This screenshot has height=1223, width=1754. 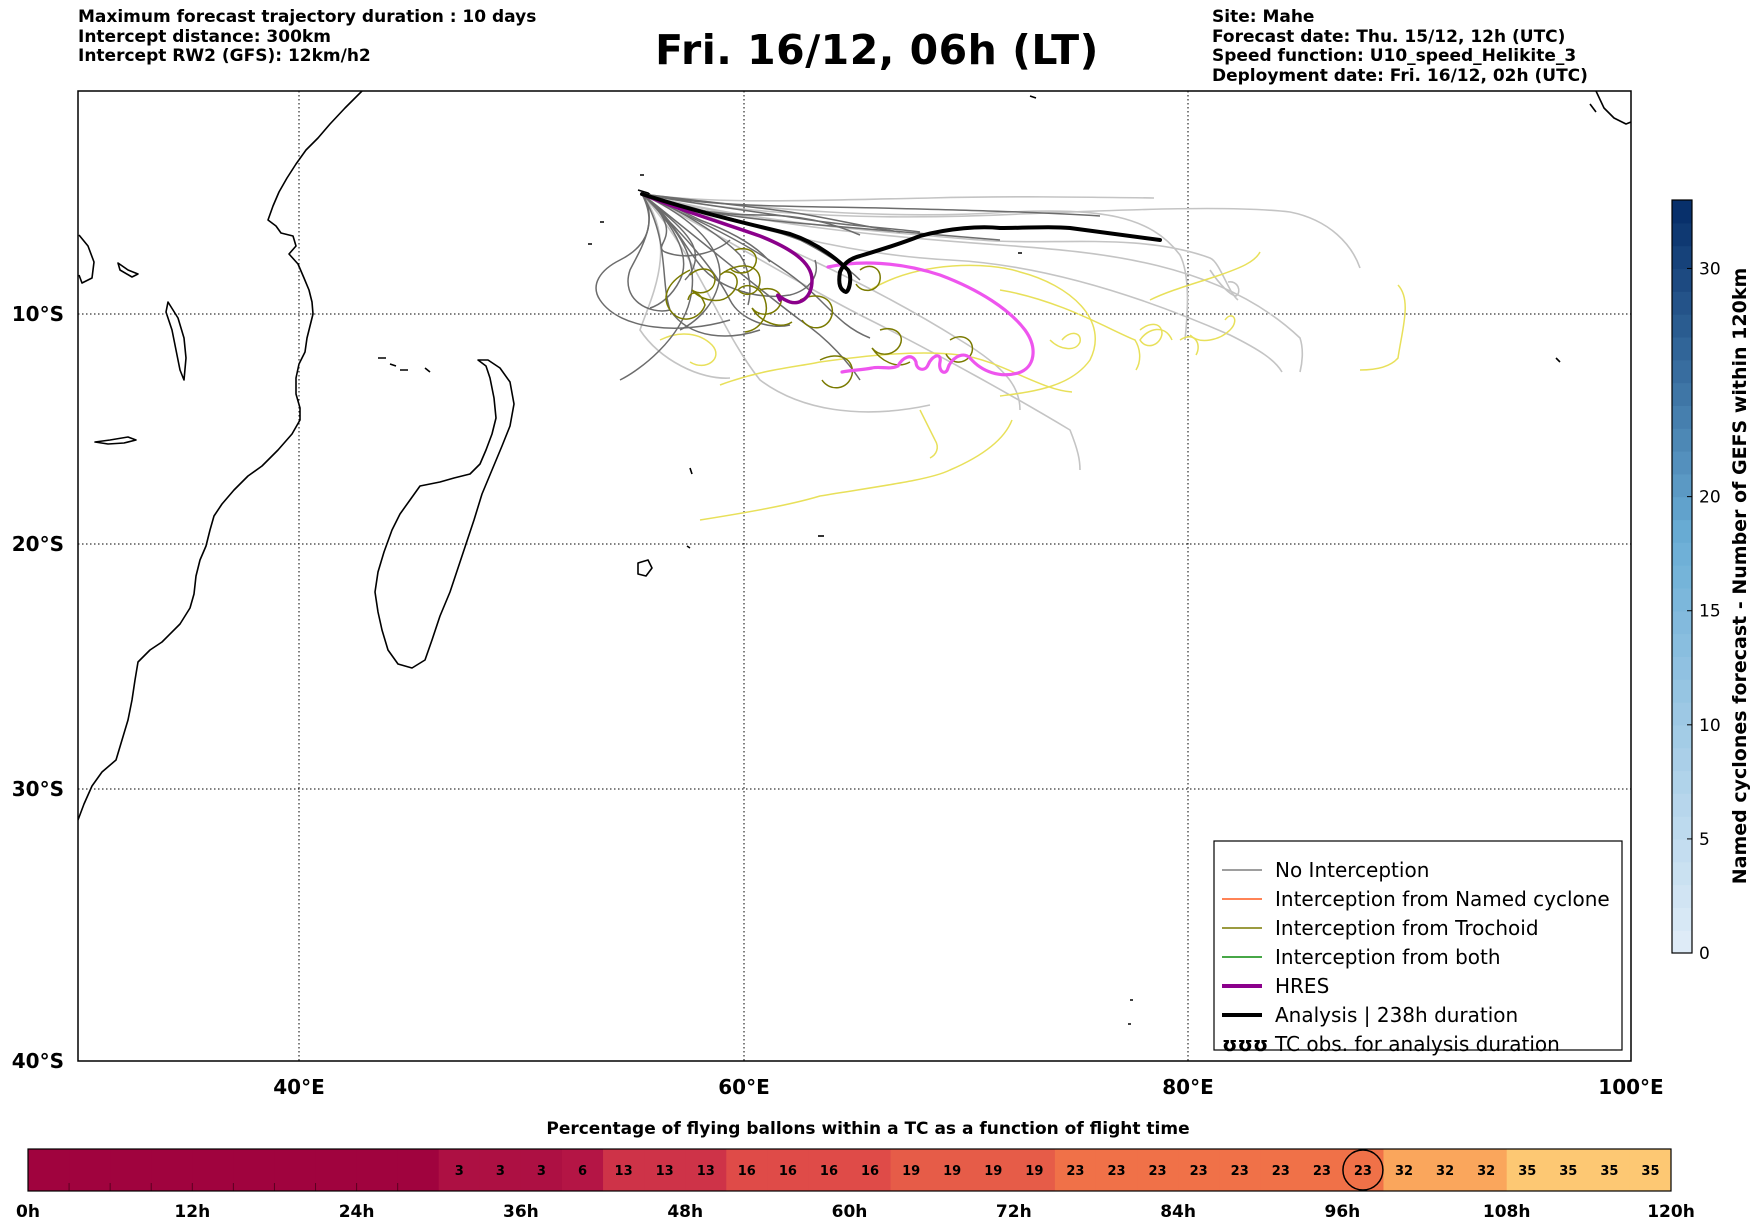 I want to click on indonesia-coast, so click(x=1610, y=108).